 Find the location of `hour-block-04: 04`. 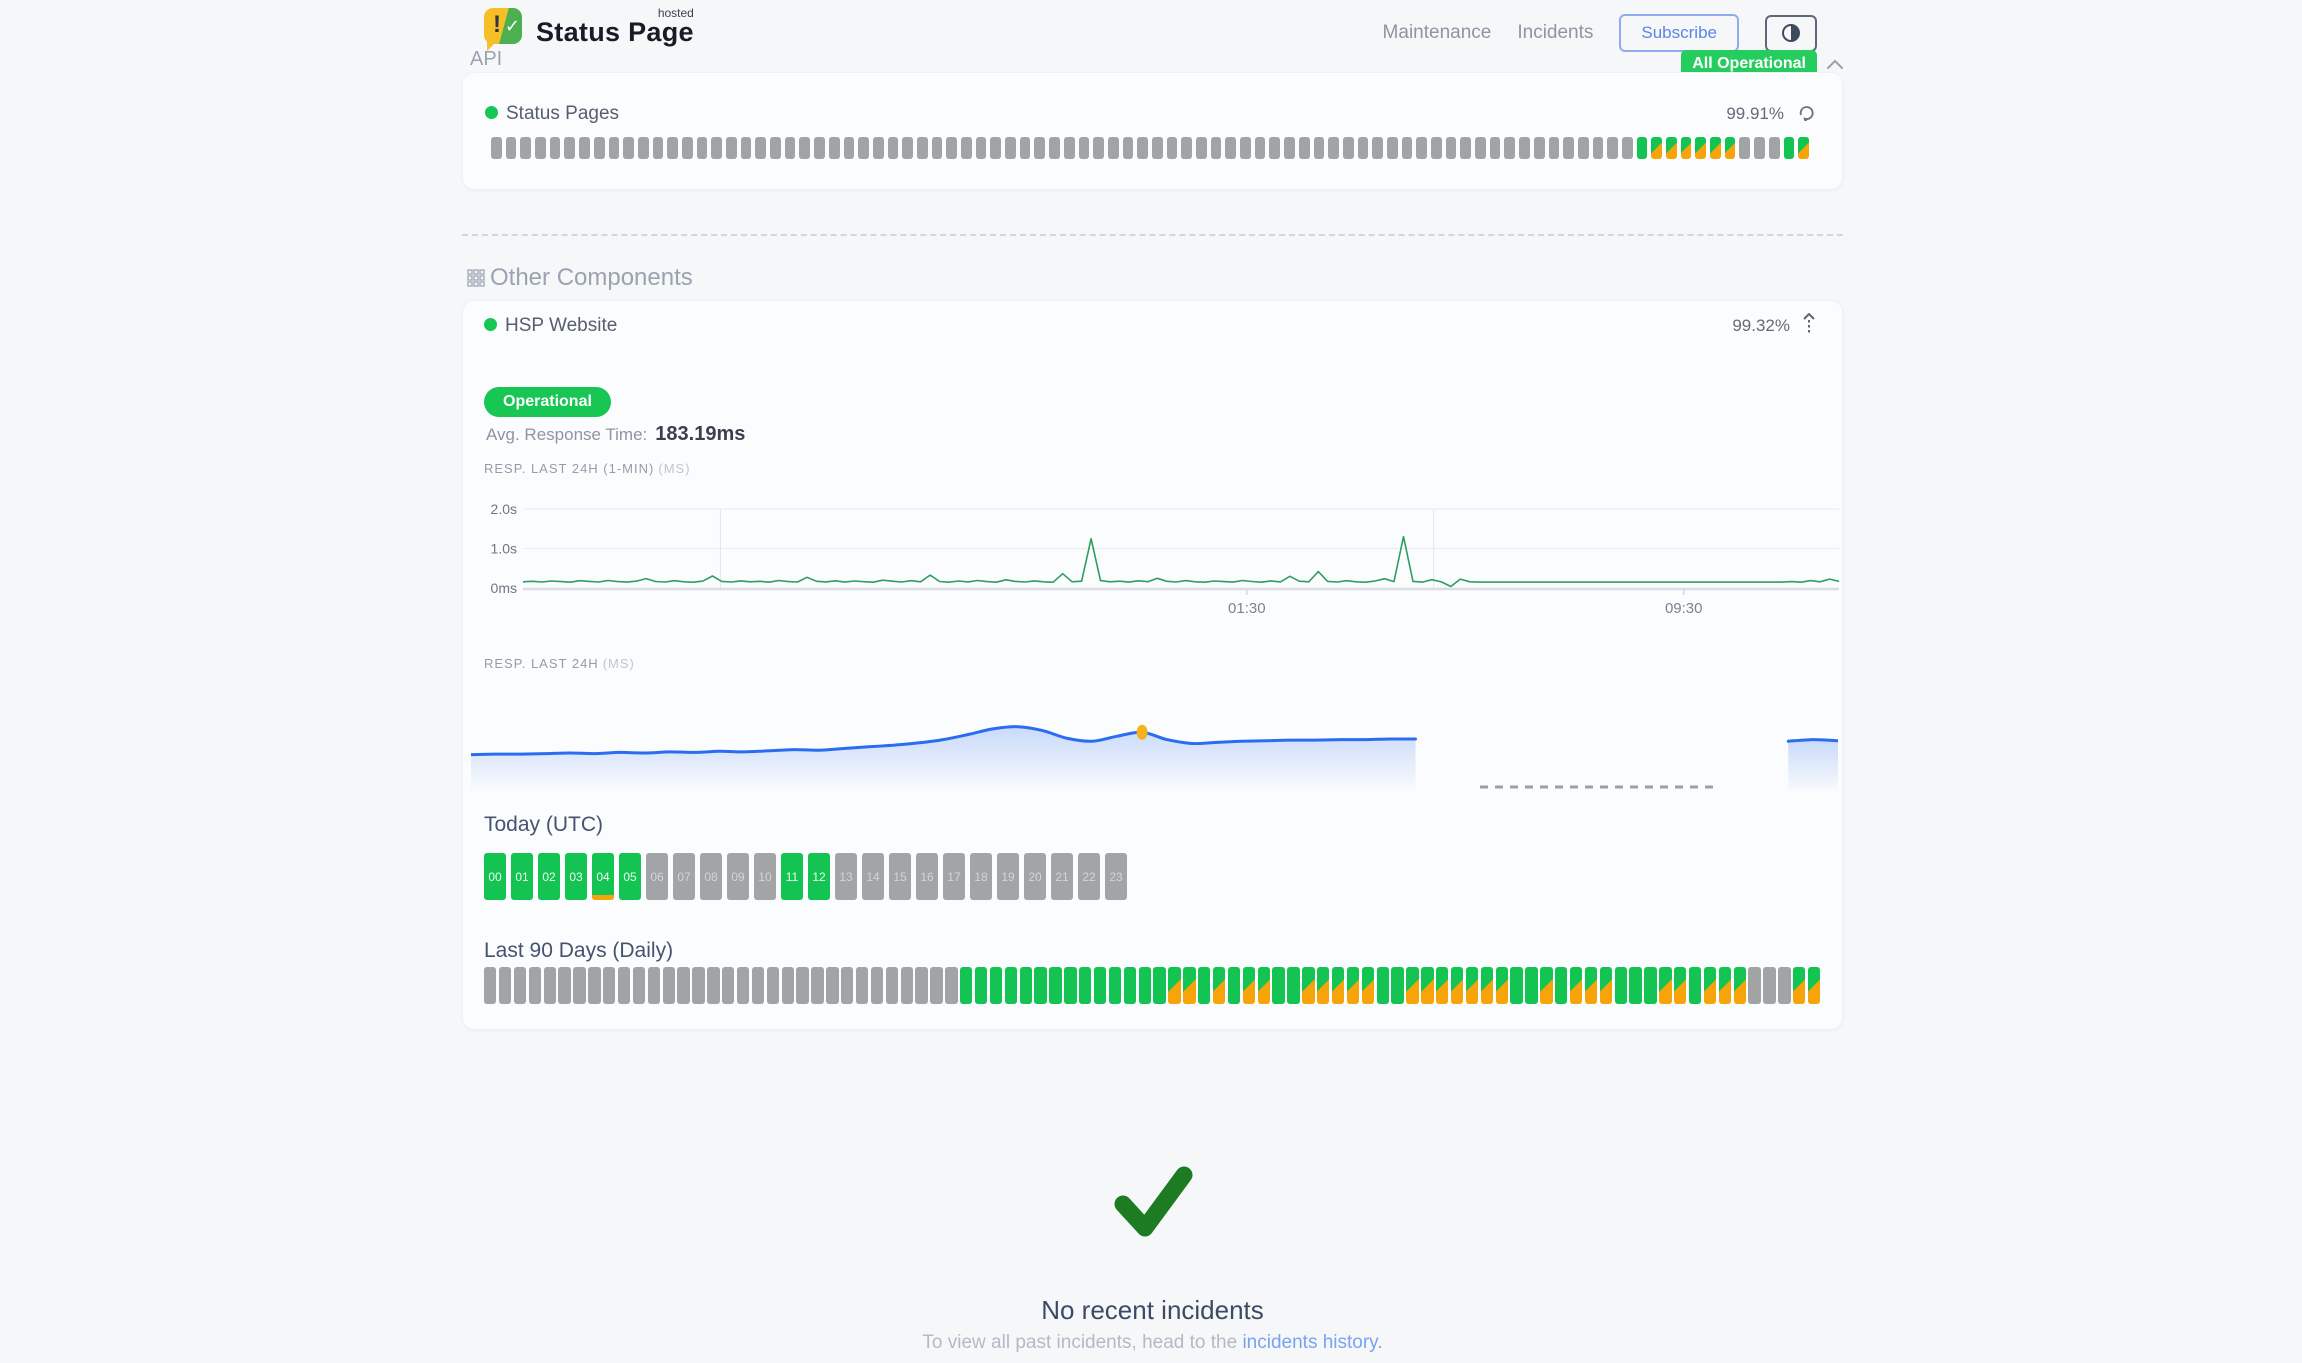

hour-block-04: 04 is located at coordinates (603, 876).